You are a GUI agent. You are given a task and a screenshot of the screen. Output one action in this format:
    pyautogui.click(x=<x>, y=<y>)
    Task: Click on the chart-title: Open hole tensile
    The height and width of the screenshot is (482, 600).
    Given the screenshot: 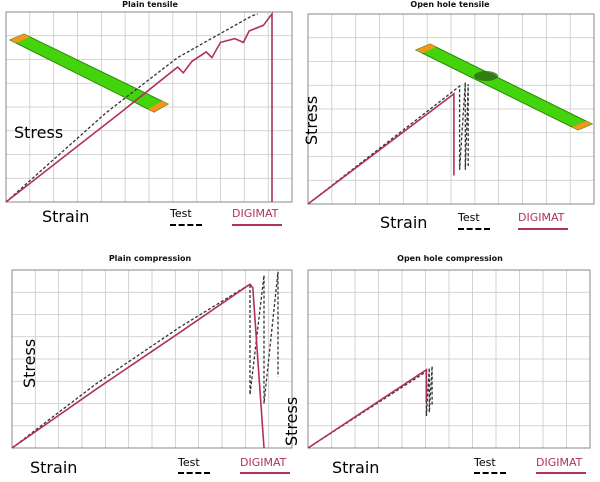 What is the action you would take?
    pyautogui.click(x=450, y=4)
    